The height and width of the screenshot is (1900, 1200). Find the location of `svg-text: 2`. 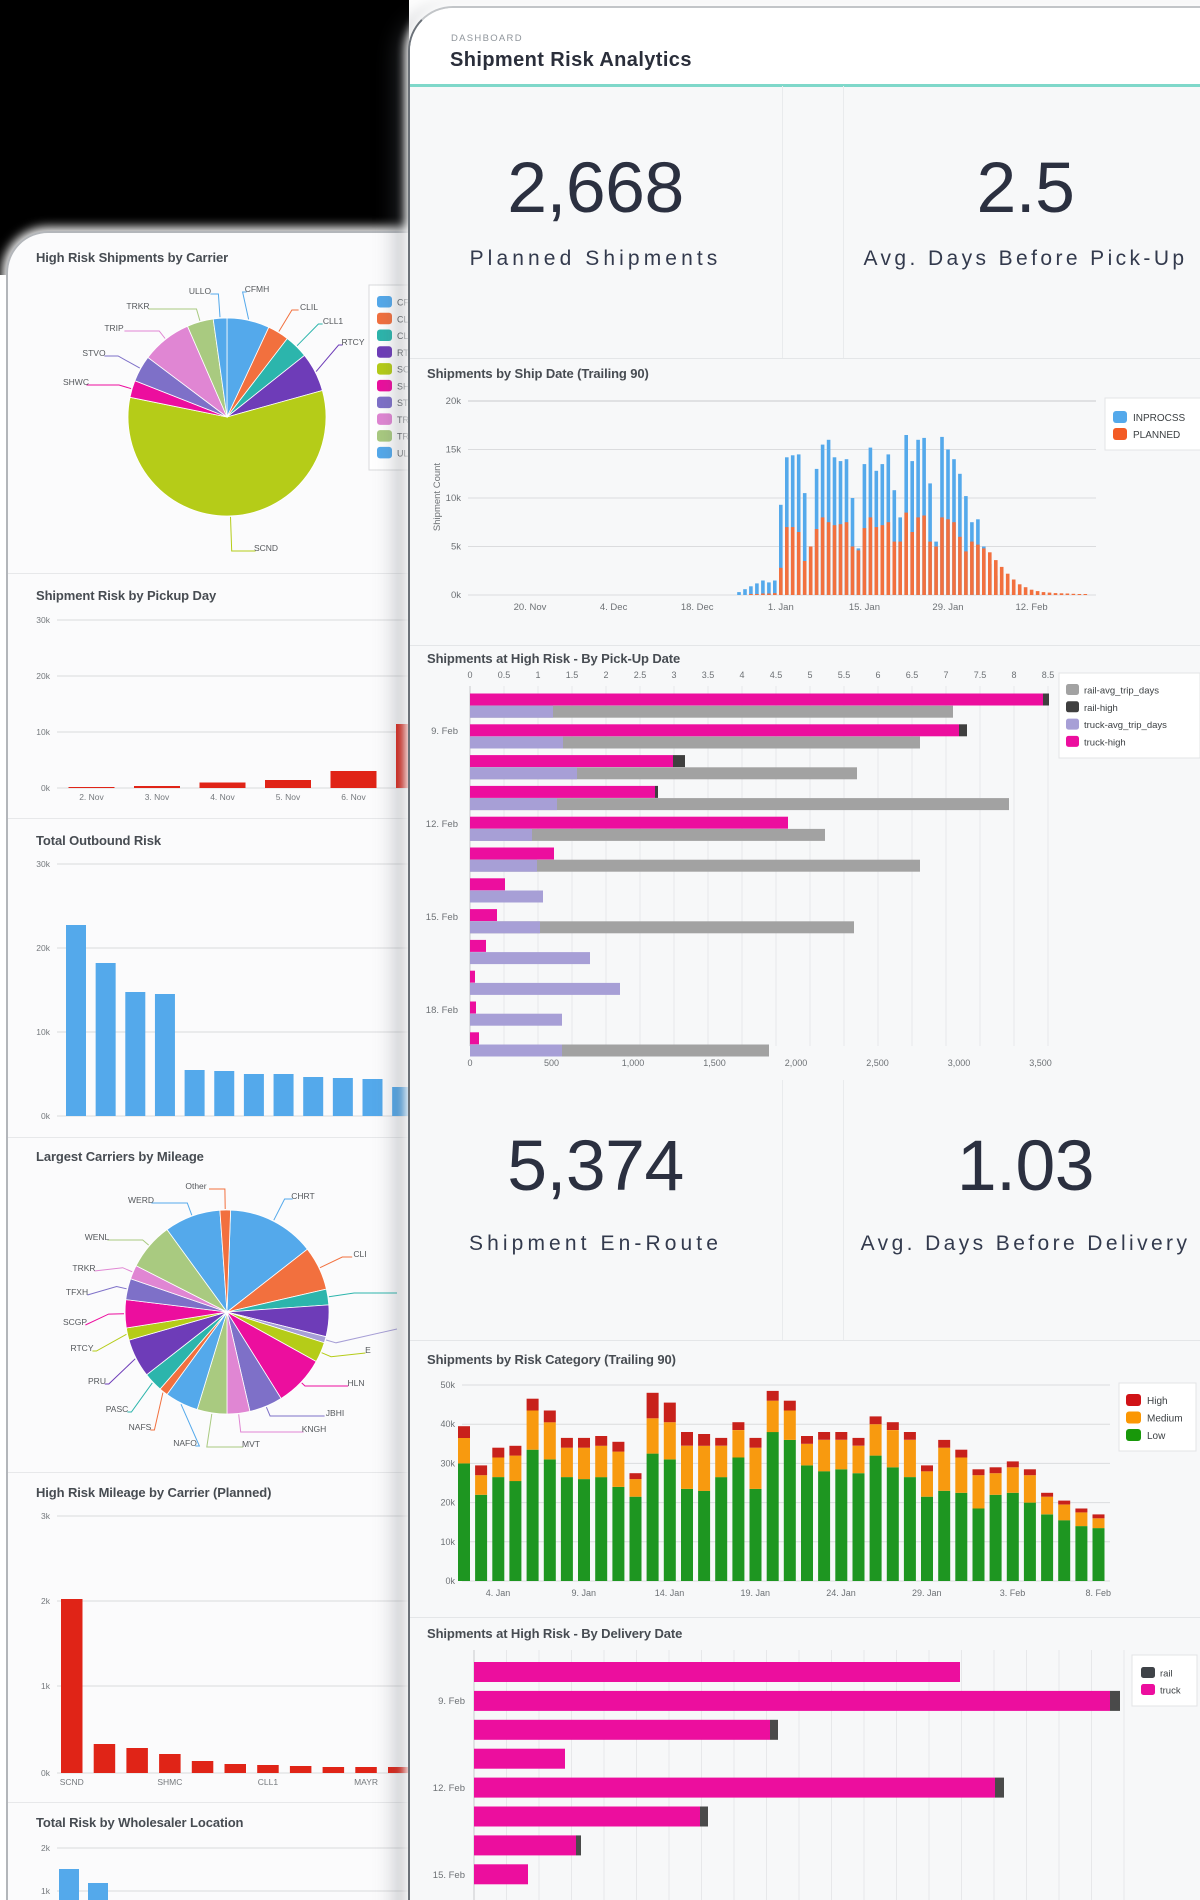

svg-text: 2 is located at coordinates (605, 675).